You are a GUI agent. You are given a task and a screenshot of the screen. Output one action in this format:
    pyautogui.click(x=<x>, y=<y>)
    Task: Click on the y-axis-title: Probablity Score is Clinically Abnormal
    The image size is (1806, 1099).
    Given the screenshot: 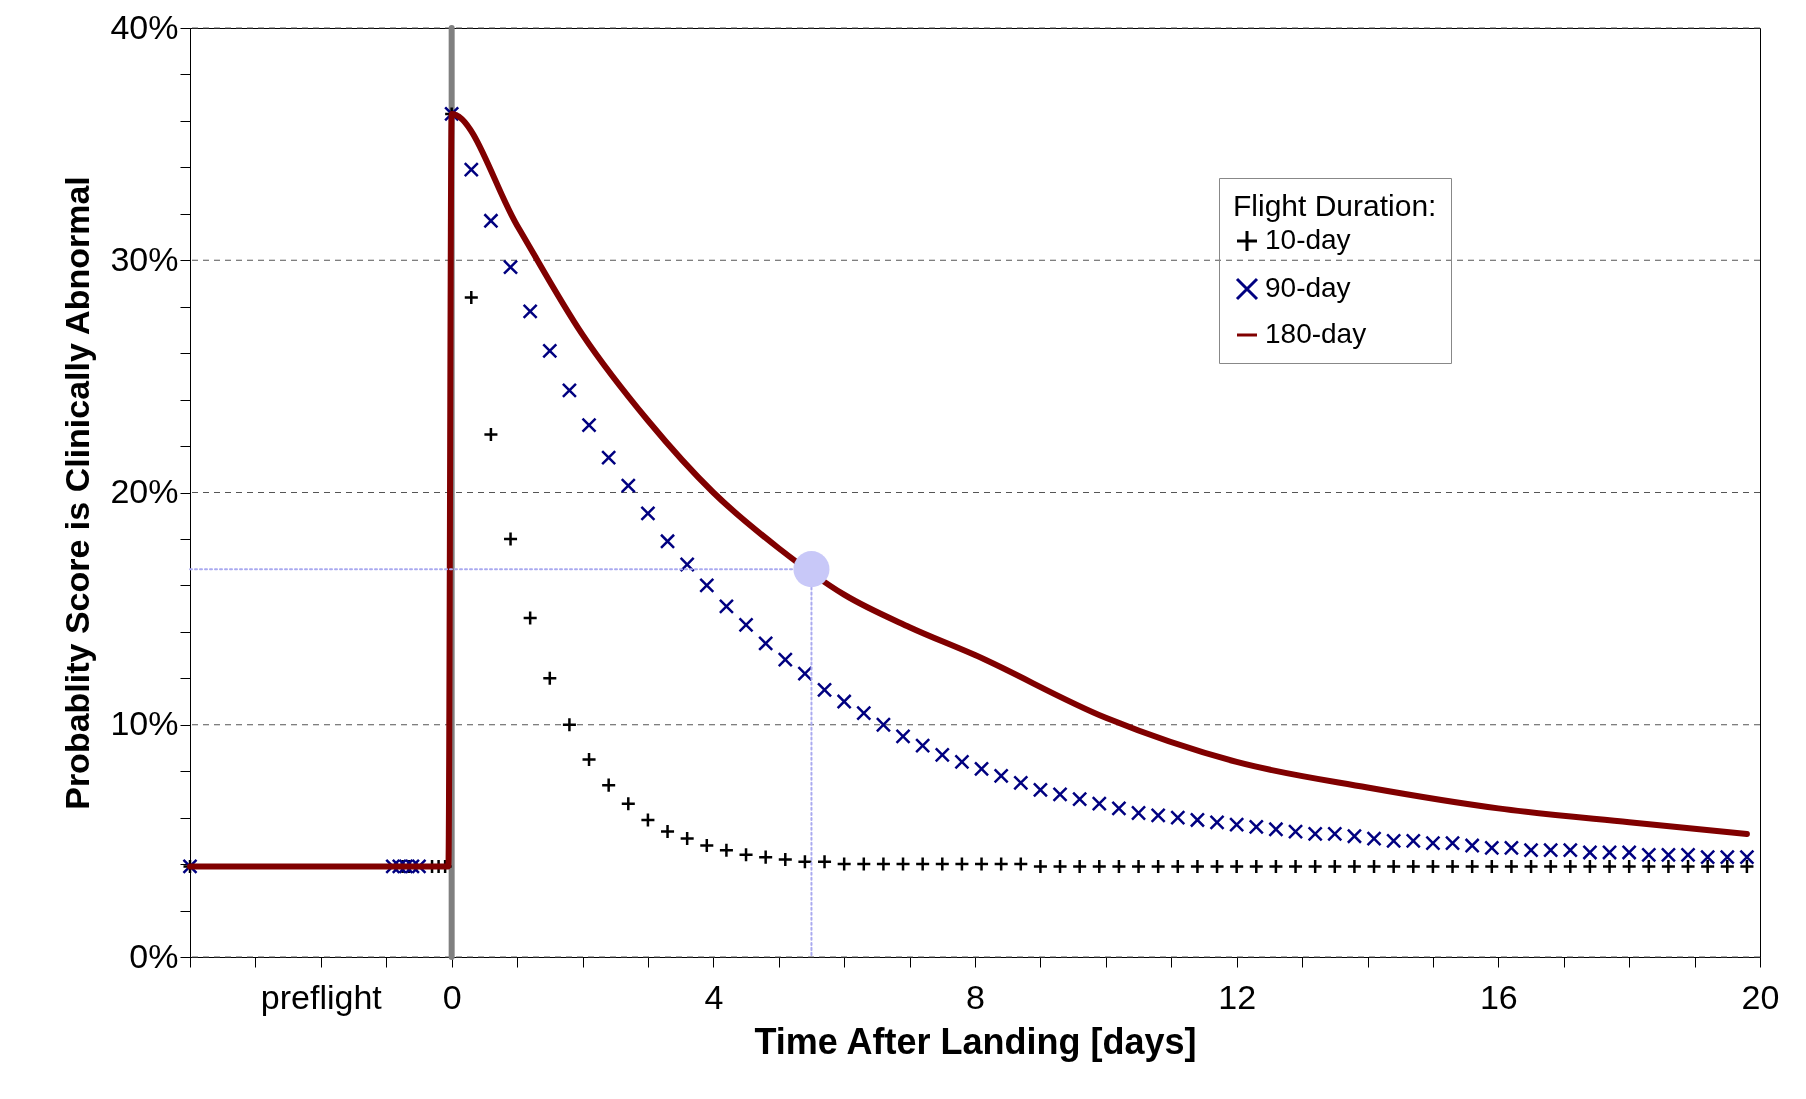 What is the action you would take?
    pyautogui.click(x=77, y=493)
    